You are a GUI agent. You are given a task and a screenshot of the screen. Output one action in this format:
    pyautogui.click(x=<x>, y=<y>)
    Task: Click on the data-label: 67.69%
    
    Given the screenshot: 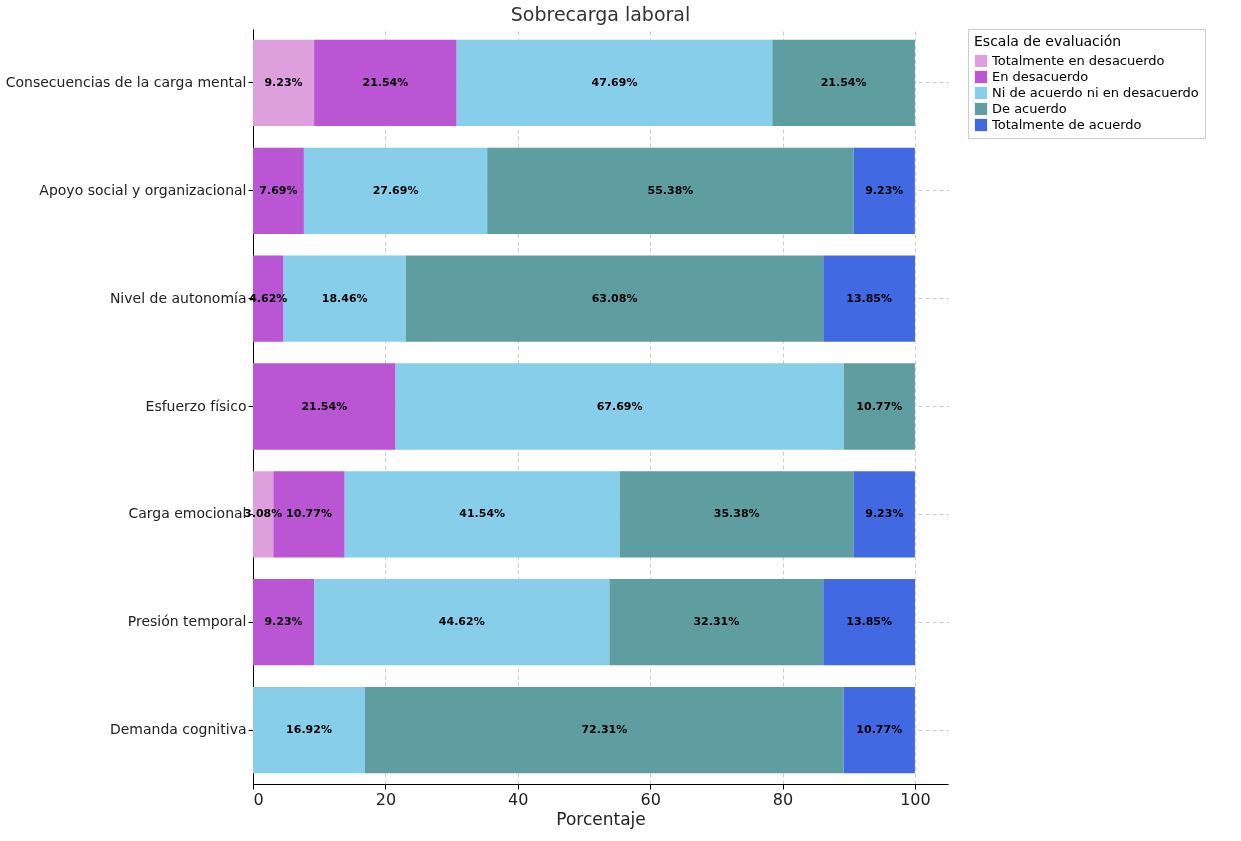 What is the action you would take?
    pyautogui.click(x=619, y=406)
    